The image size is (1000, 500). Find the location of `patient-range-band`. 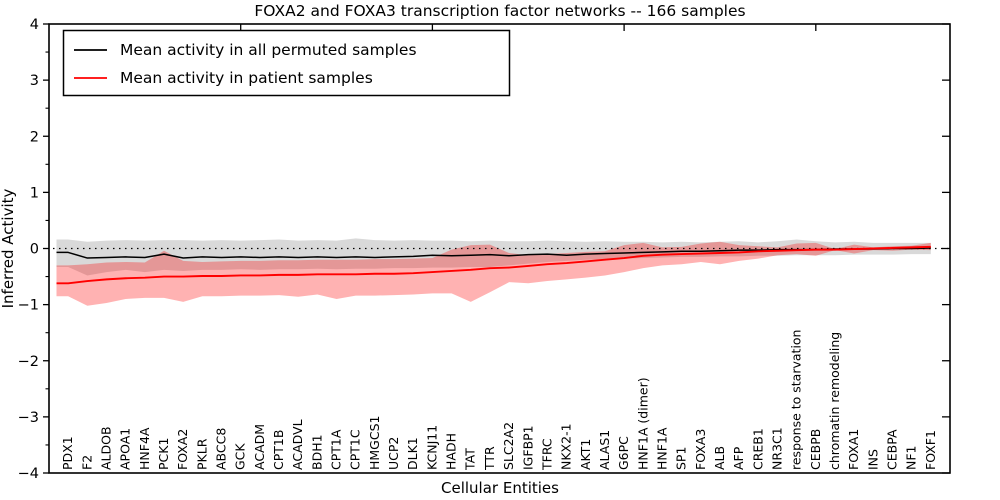

patient-range-band is located at coordinates (493, 273).